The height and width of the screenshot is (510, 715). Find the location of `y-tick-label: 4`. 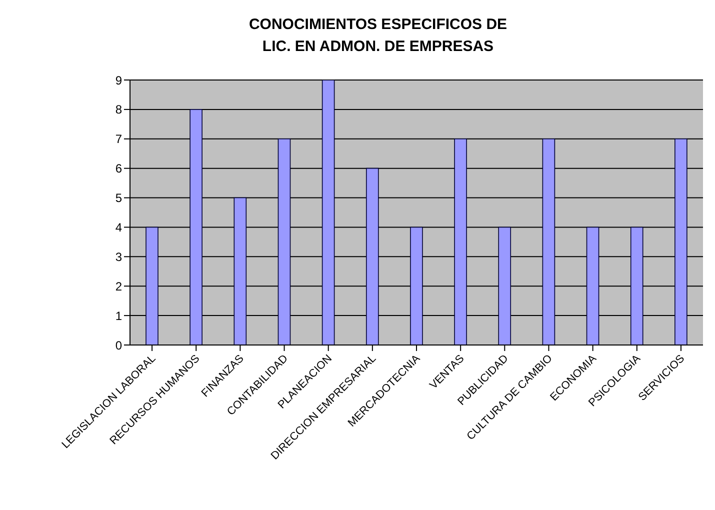

y-tick-label: 4 is located at coordinates (118, 227).